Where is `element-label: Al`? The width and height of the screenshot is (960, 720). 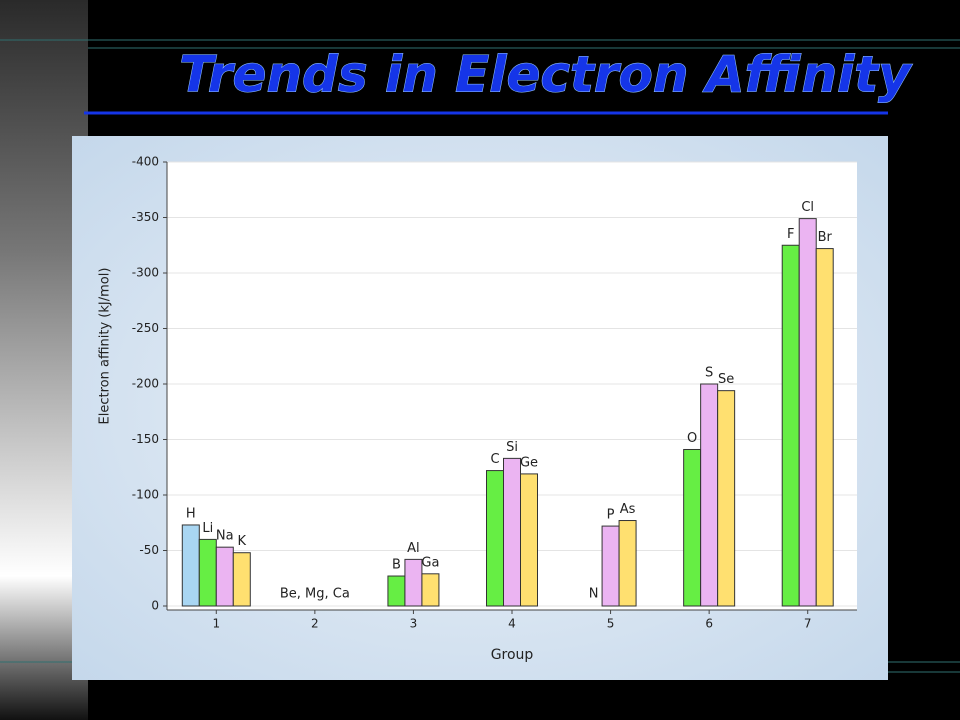 element-label: Al is located at coordinates (413, 548).